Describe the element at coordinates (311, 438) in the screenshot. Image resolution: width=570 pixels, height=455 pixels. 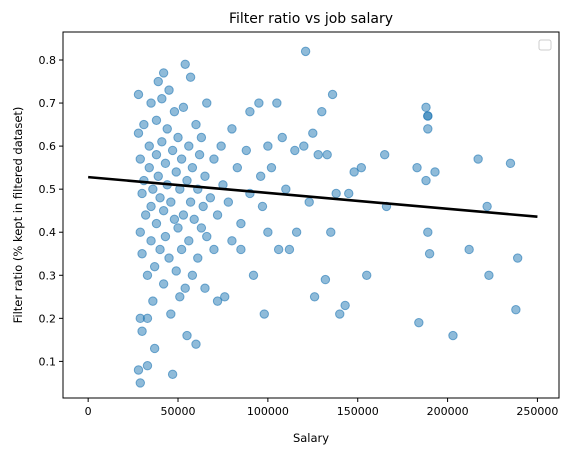
I see `x-axis-label: Salary` at that location.